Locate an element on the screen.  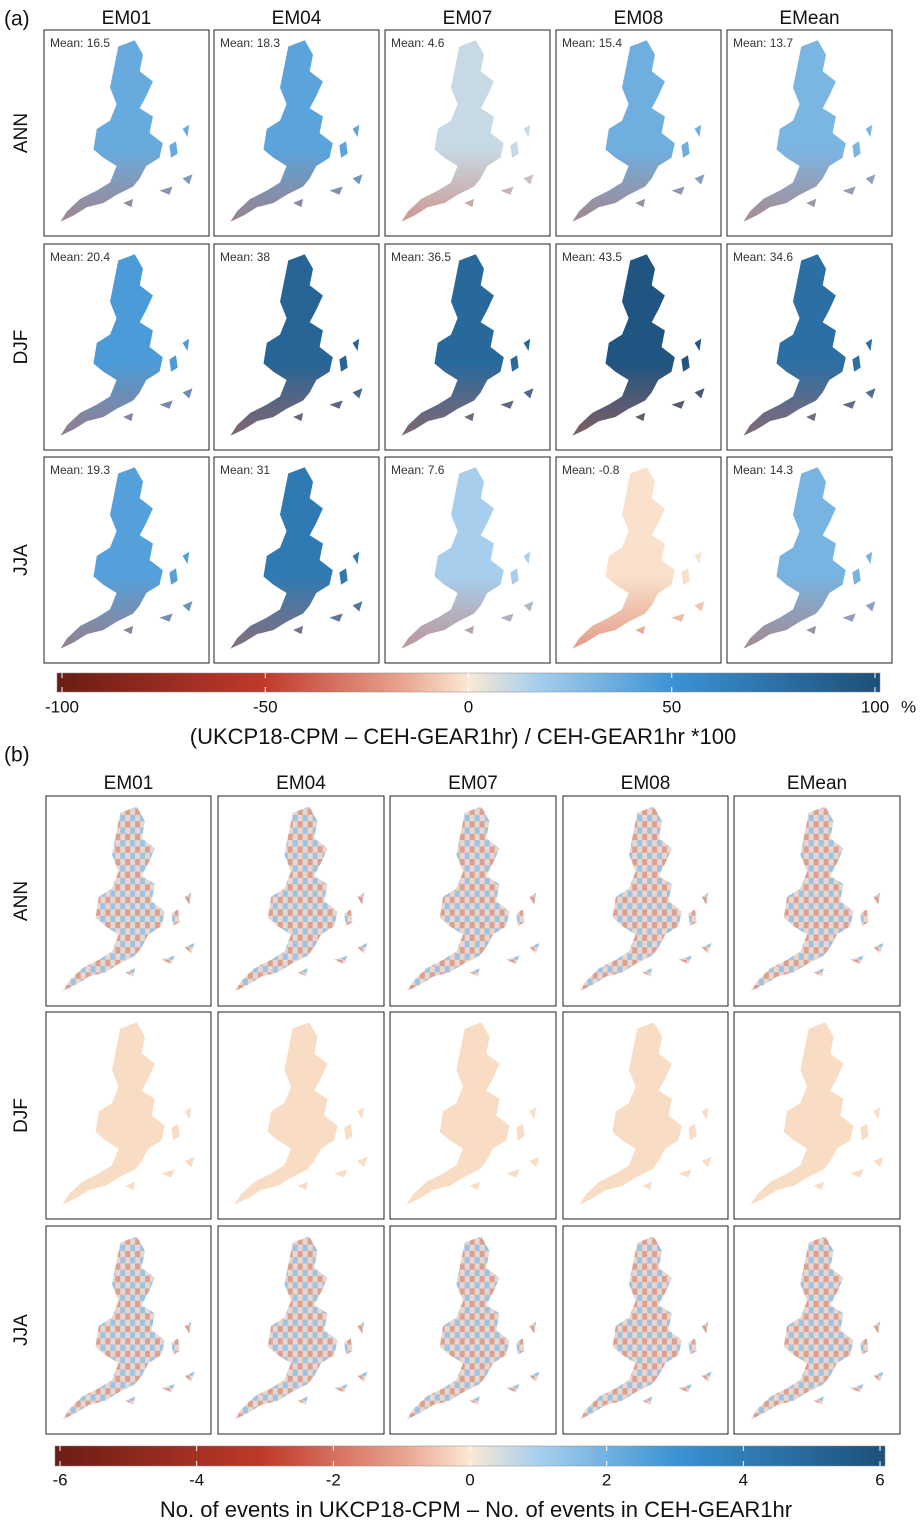
colorbar-tick-label: 4 is located at coordinates (743, 1479).